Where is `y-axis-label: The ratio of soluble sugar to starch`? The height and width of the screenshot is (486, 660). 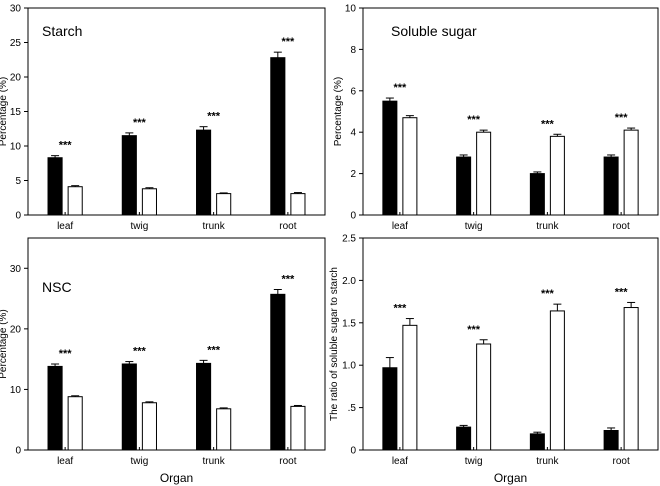
y-axis-label: The ratio of soluble sugar to starch is located at coordinates (334, 344).